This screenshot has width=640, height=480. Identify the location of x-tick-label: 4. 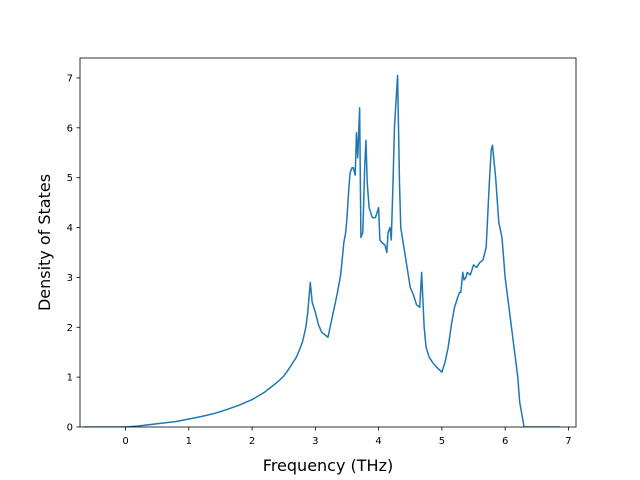
(378, 441).